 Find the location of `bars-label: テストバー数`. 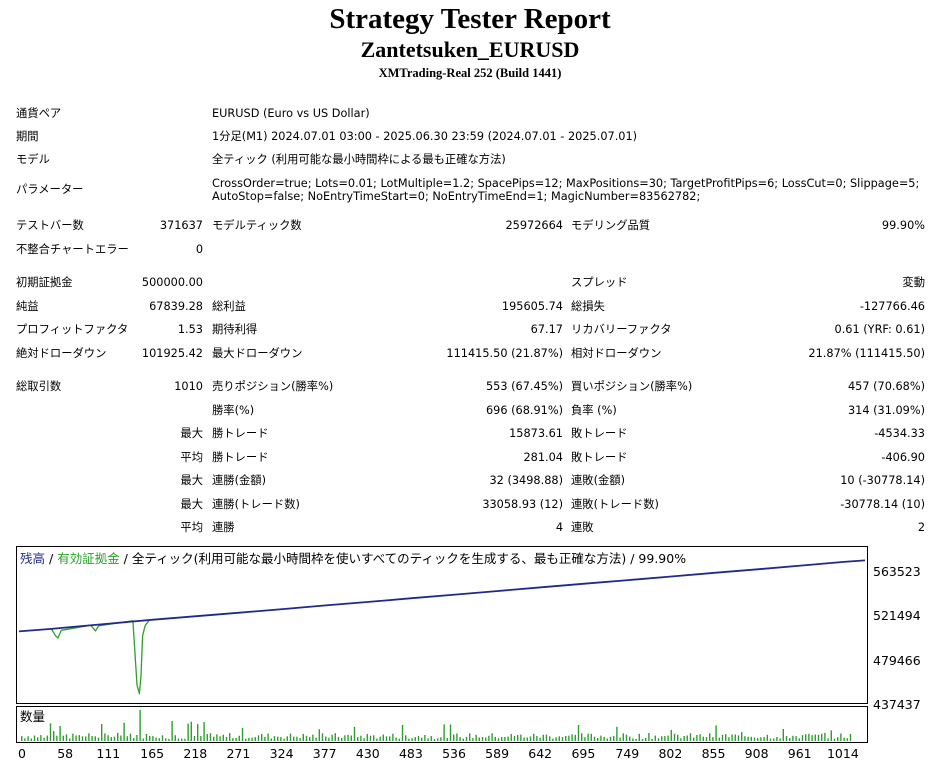

bars-label: テストバー数 is located at coordinates (50, 225).